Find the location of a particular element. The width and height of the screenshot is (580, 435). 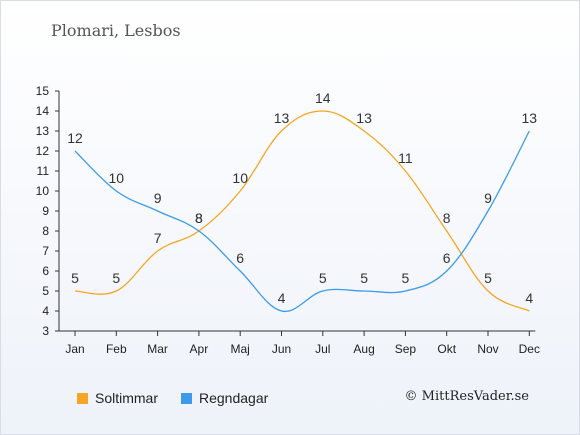

x-tick-label: Mar is located at coordinates (157, 349).